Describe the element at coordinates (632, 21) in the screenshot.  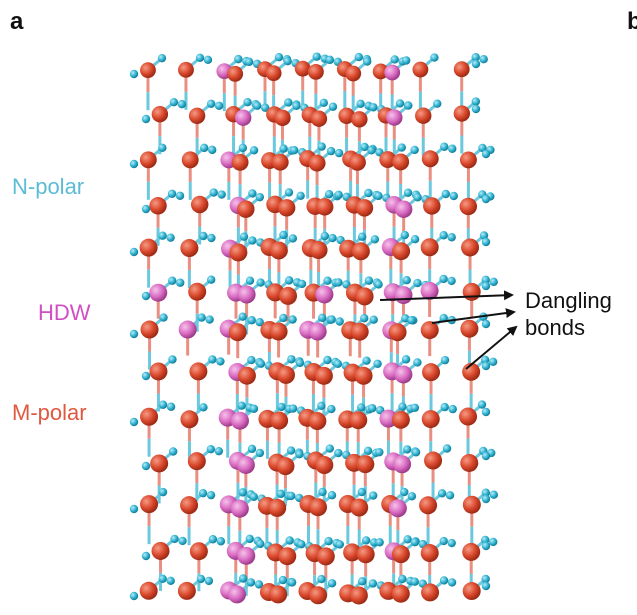
I see `panel-label-b: b` at that location.